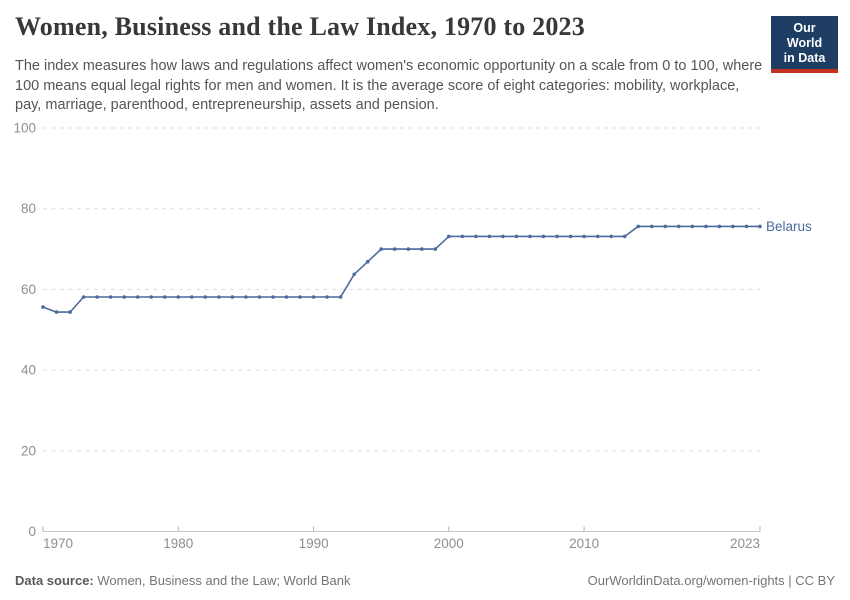  I want to click on y-tick-label: 100, so click(24, 128).